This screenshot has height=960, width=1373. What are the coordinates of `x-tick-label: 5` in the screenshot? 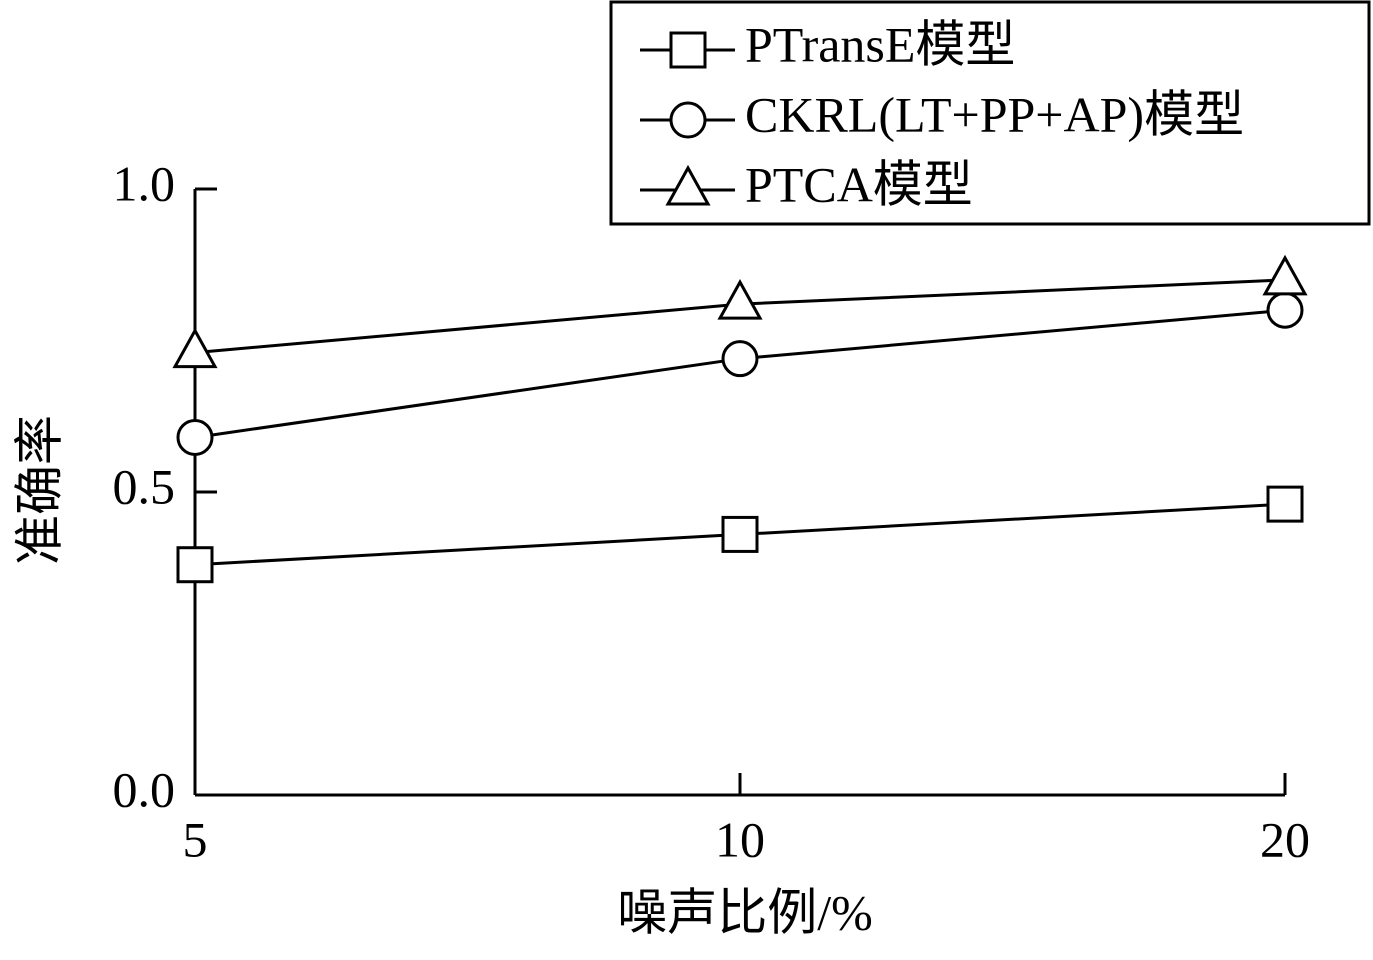 It's located at (195, 839).